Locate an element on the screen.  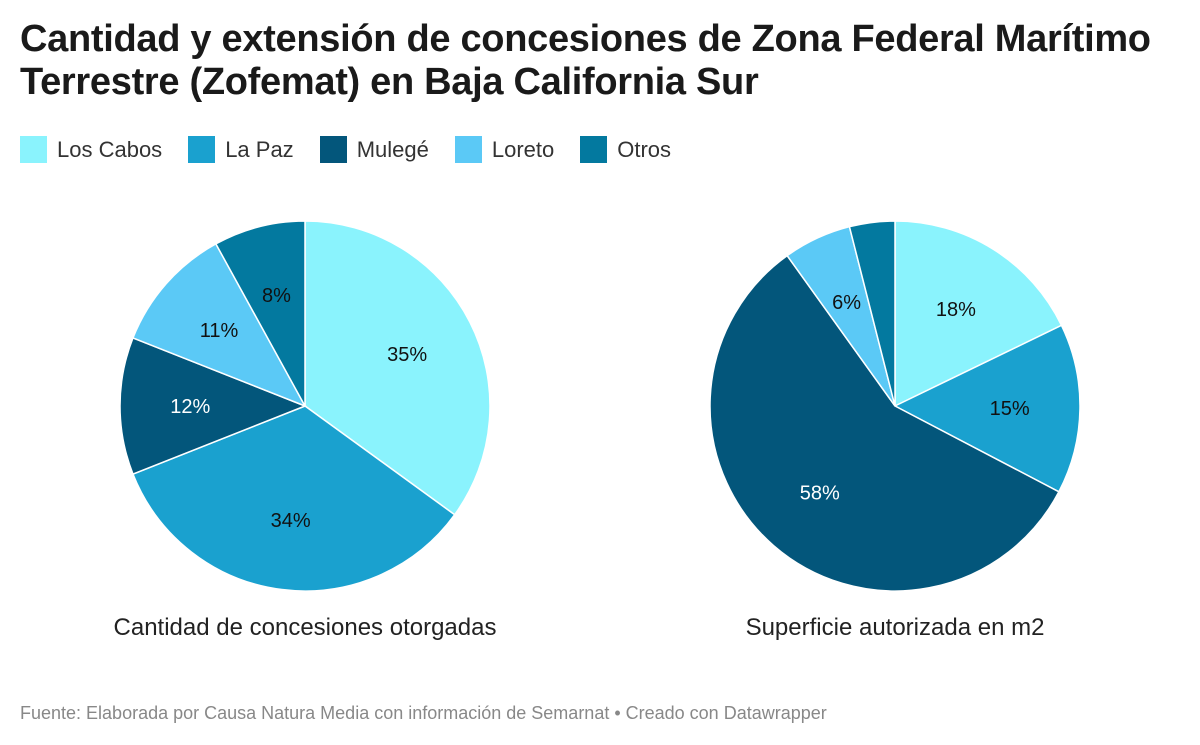
pie-1-slice-los-cabos is located at coordinates (397, 368).